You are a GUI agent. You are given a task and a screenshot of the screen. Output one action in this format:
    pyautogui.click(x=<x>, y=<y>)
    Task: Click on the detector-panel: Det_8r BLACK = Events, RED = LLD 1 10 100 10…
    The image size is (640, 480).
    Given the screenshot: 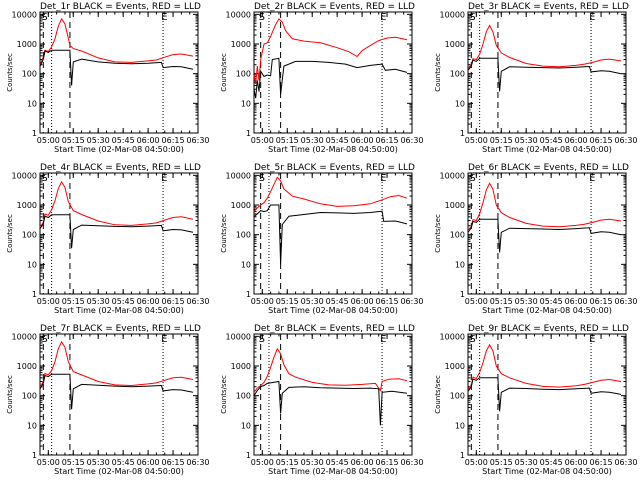 What is the action you would take?
    pyautogui.click(x=322, y=400)
    